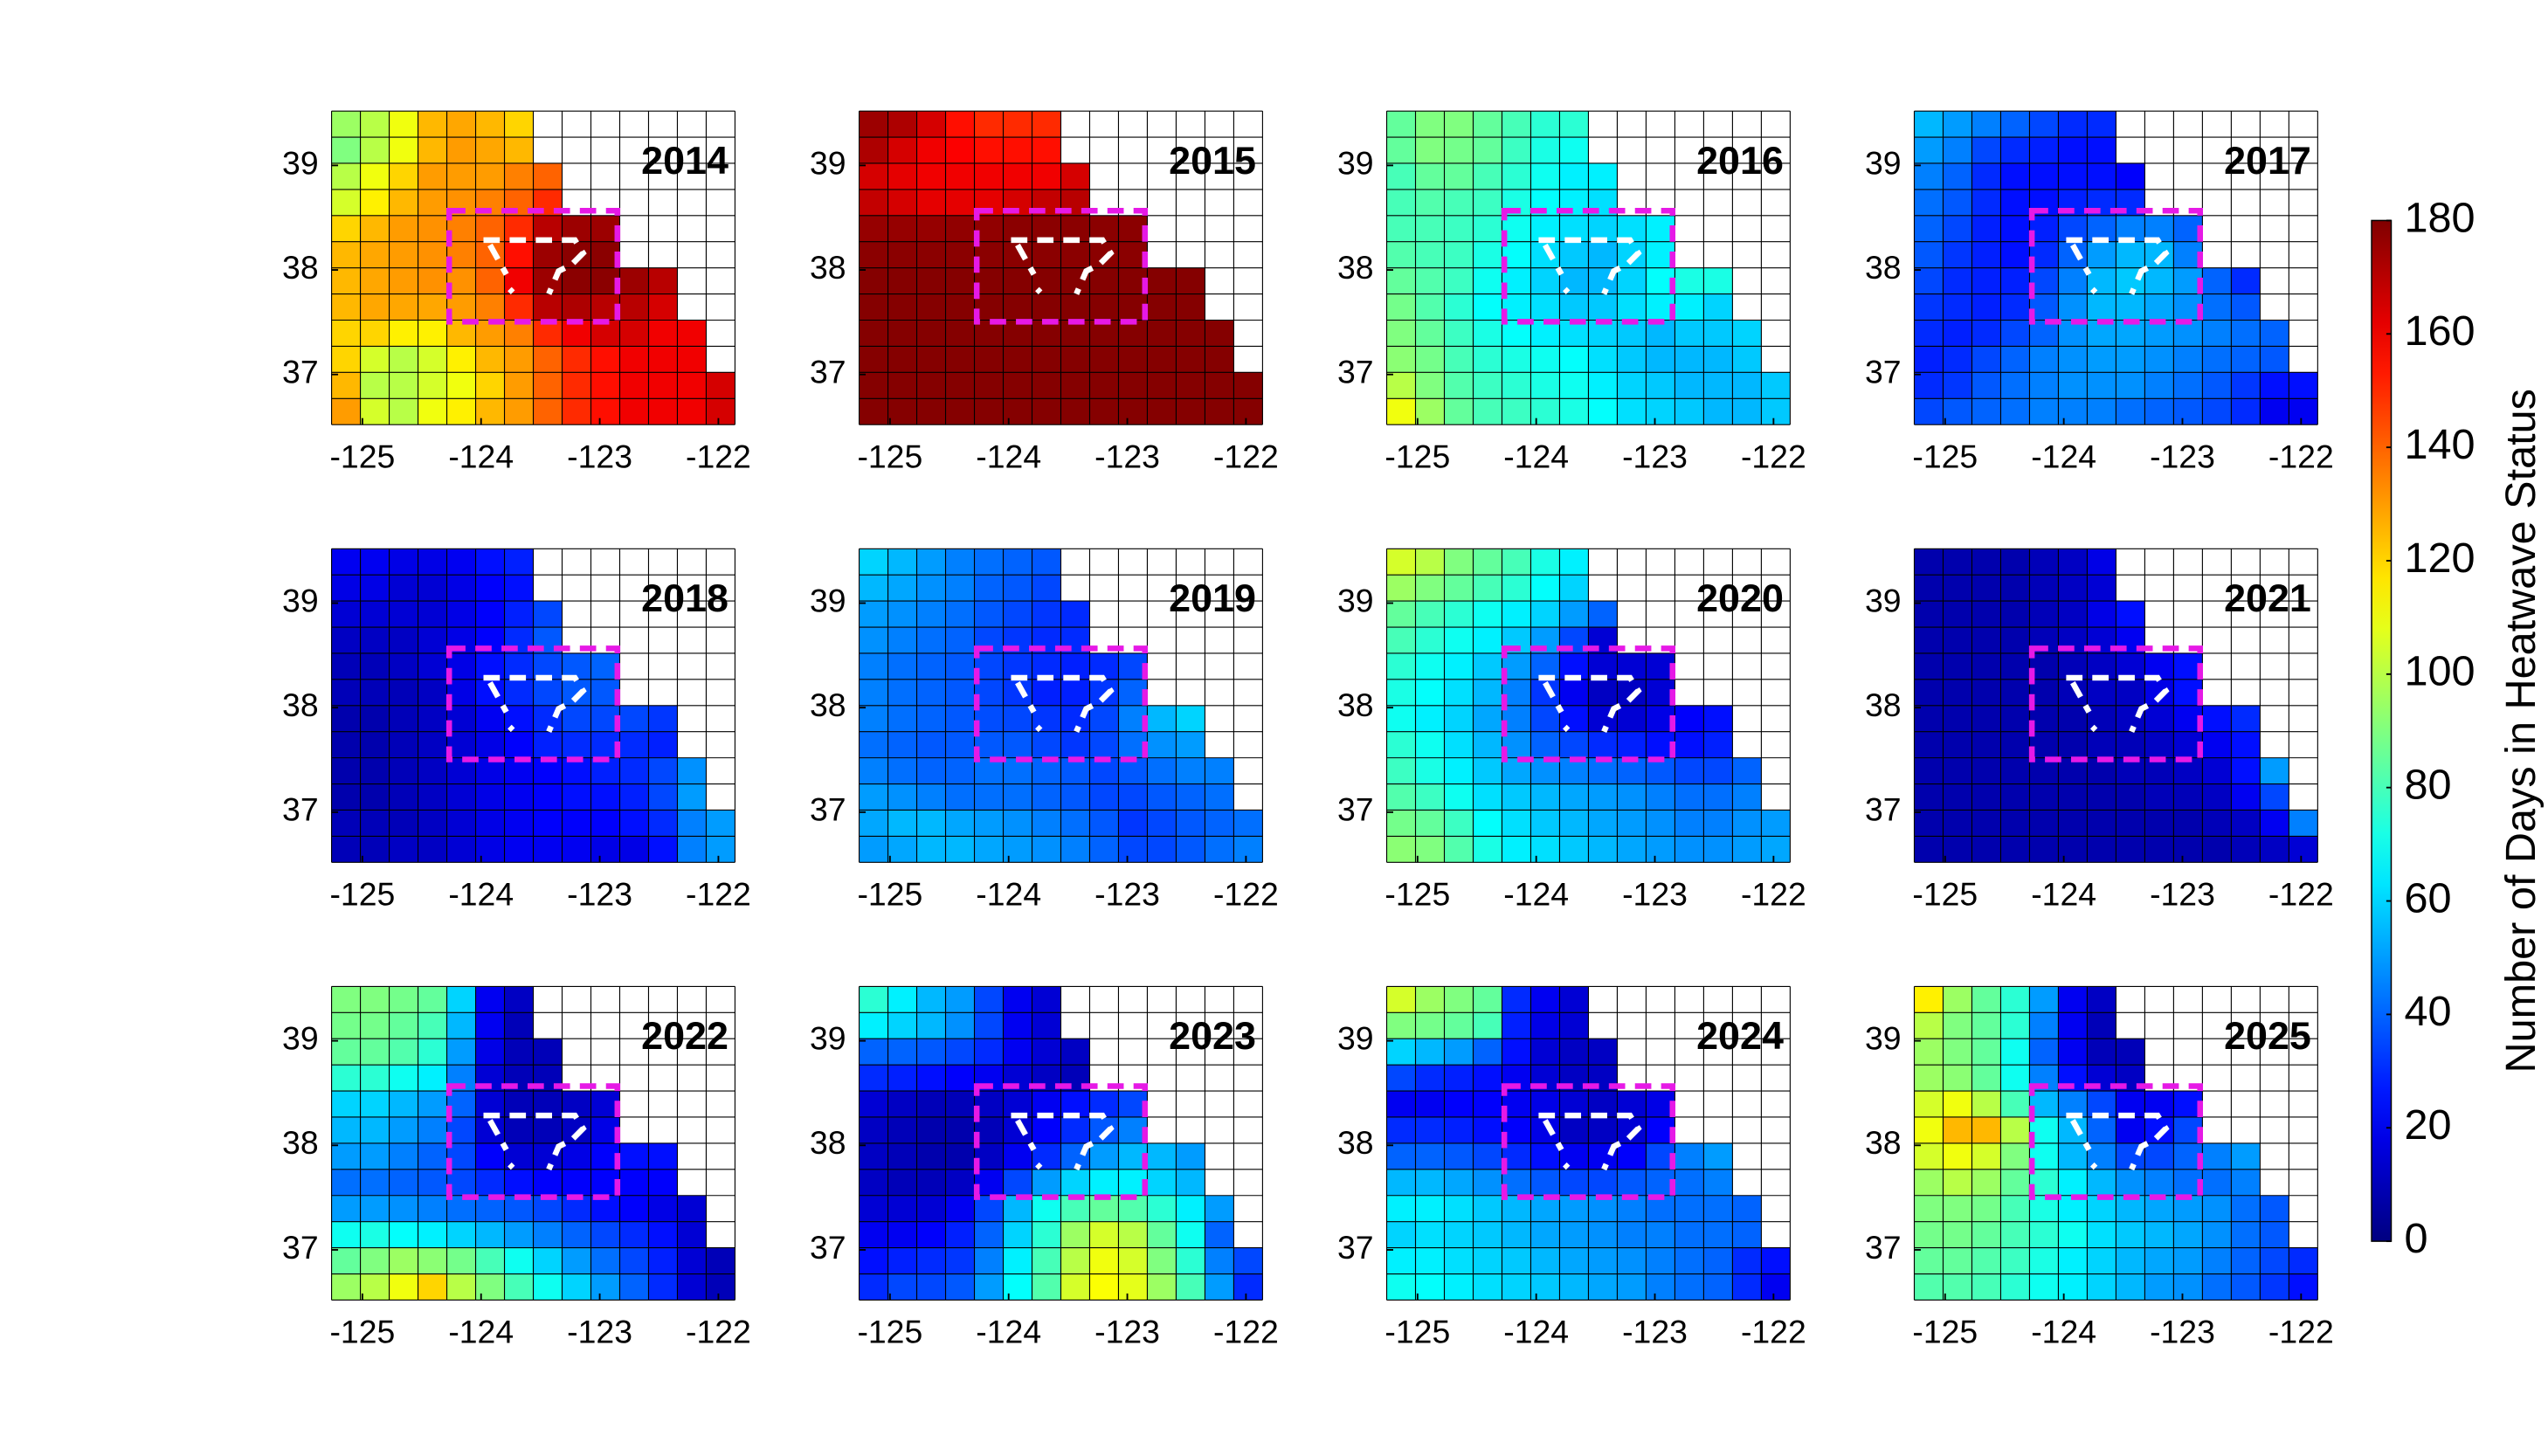 Image resolution: width=2548 pixels, height=1456 pixels. Describe the element at coordinates (828, 267) in the screenshot. I see `y-tick-label: 38` at that location.